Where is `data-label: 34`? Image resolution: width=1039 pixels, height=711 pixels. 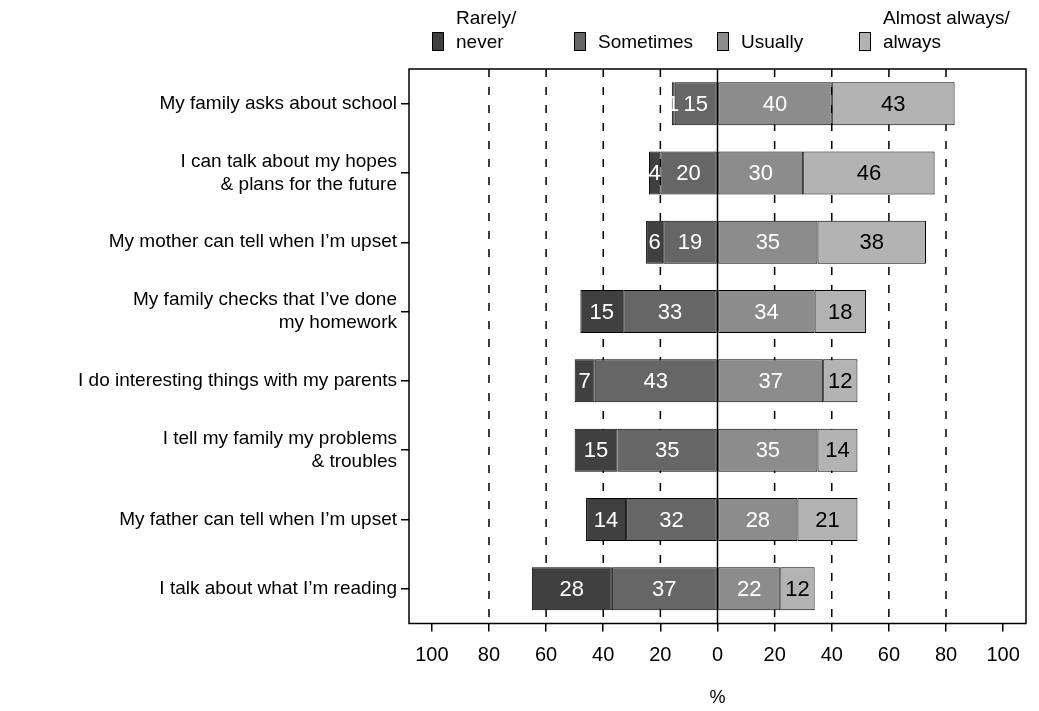 data-label: 34 is located at coordinates (766, 311).